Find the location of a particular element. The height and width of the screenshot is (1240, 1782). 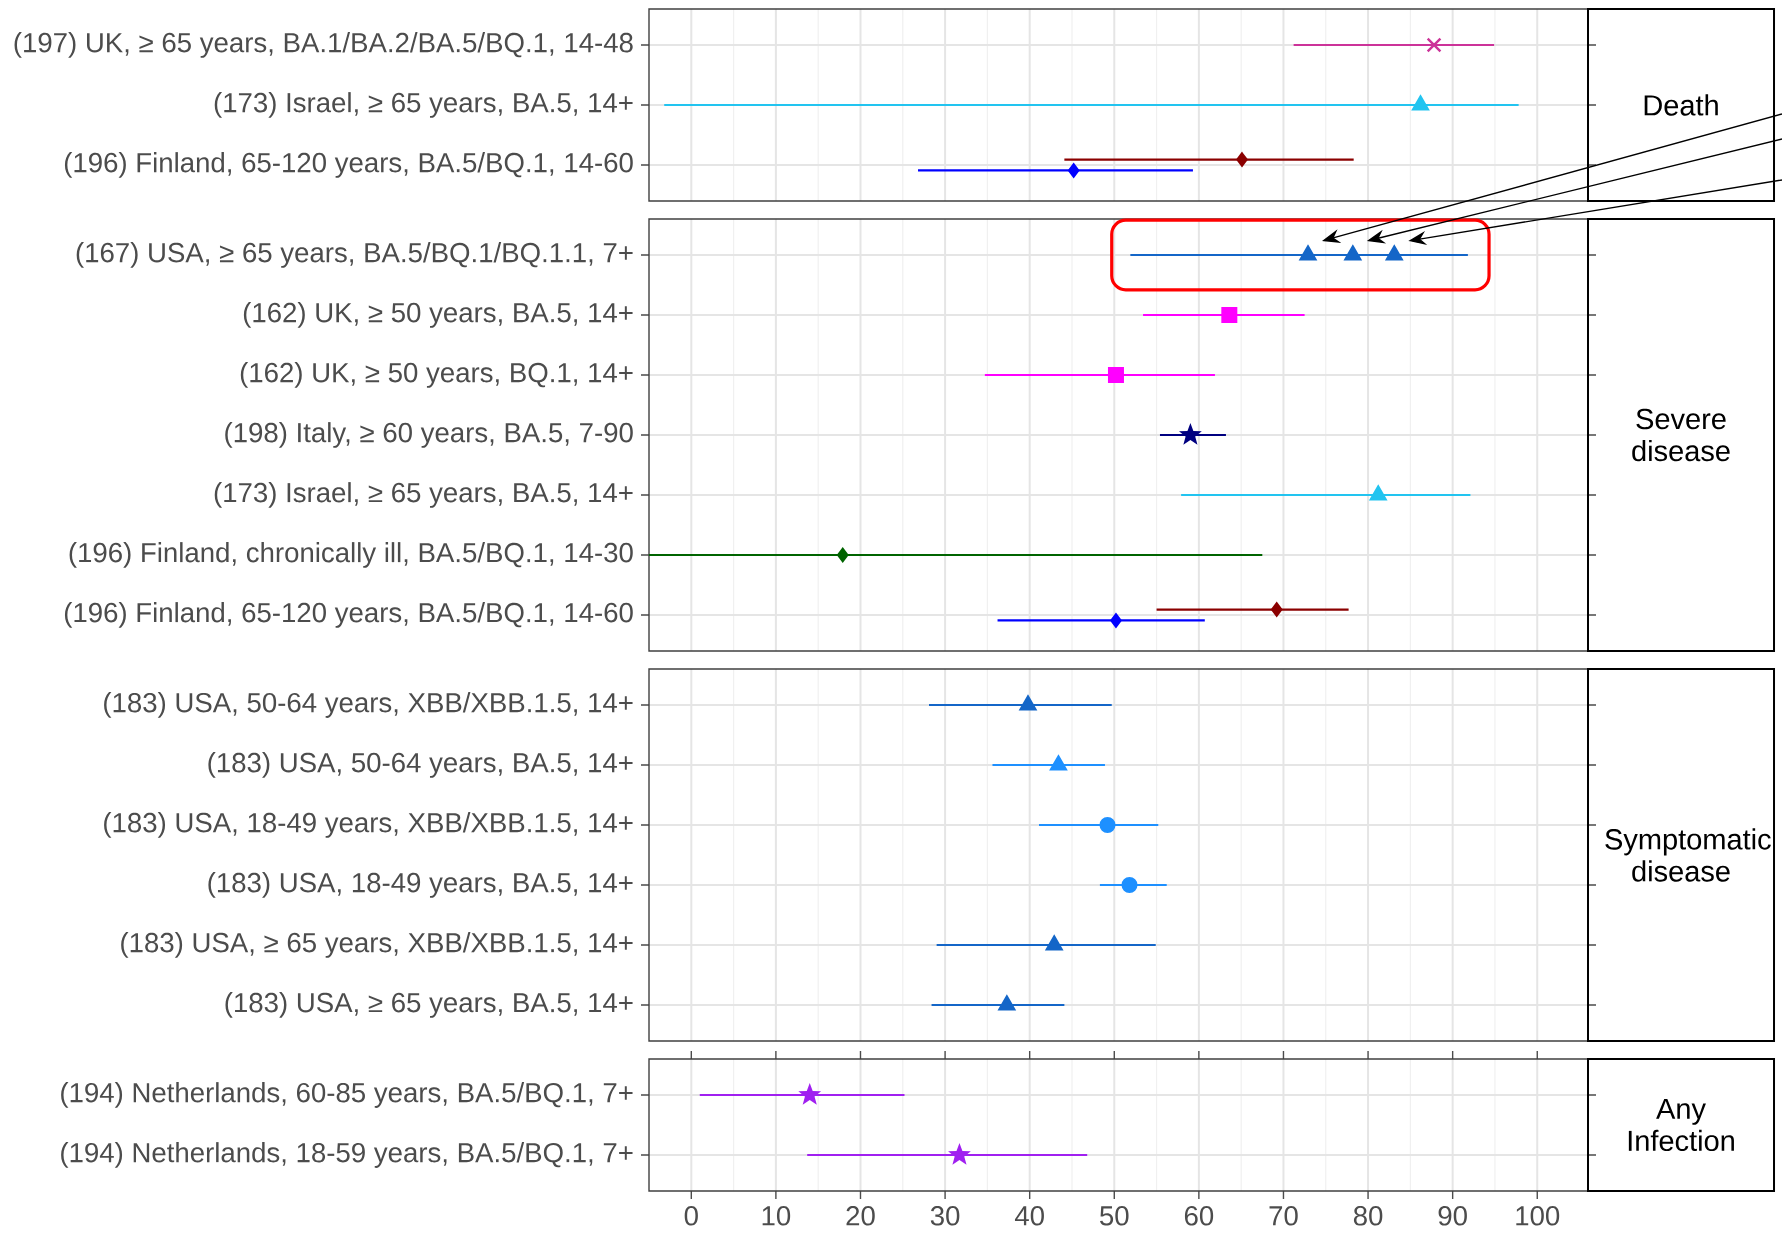

y-tick-label: (183) USA, 50-64 years, BA.5, 14+ is located at coordinates (420, 765).